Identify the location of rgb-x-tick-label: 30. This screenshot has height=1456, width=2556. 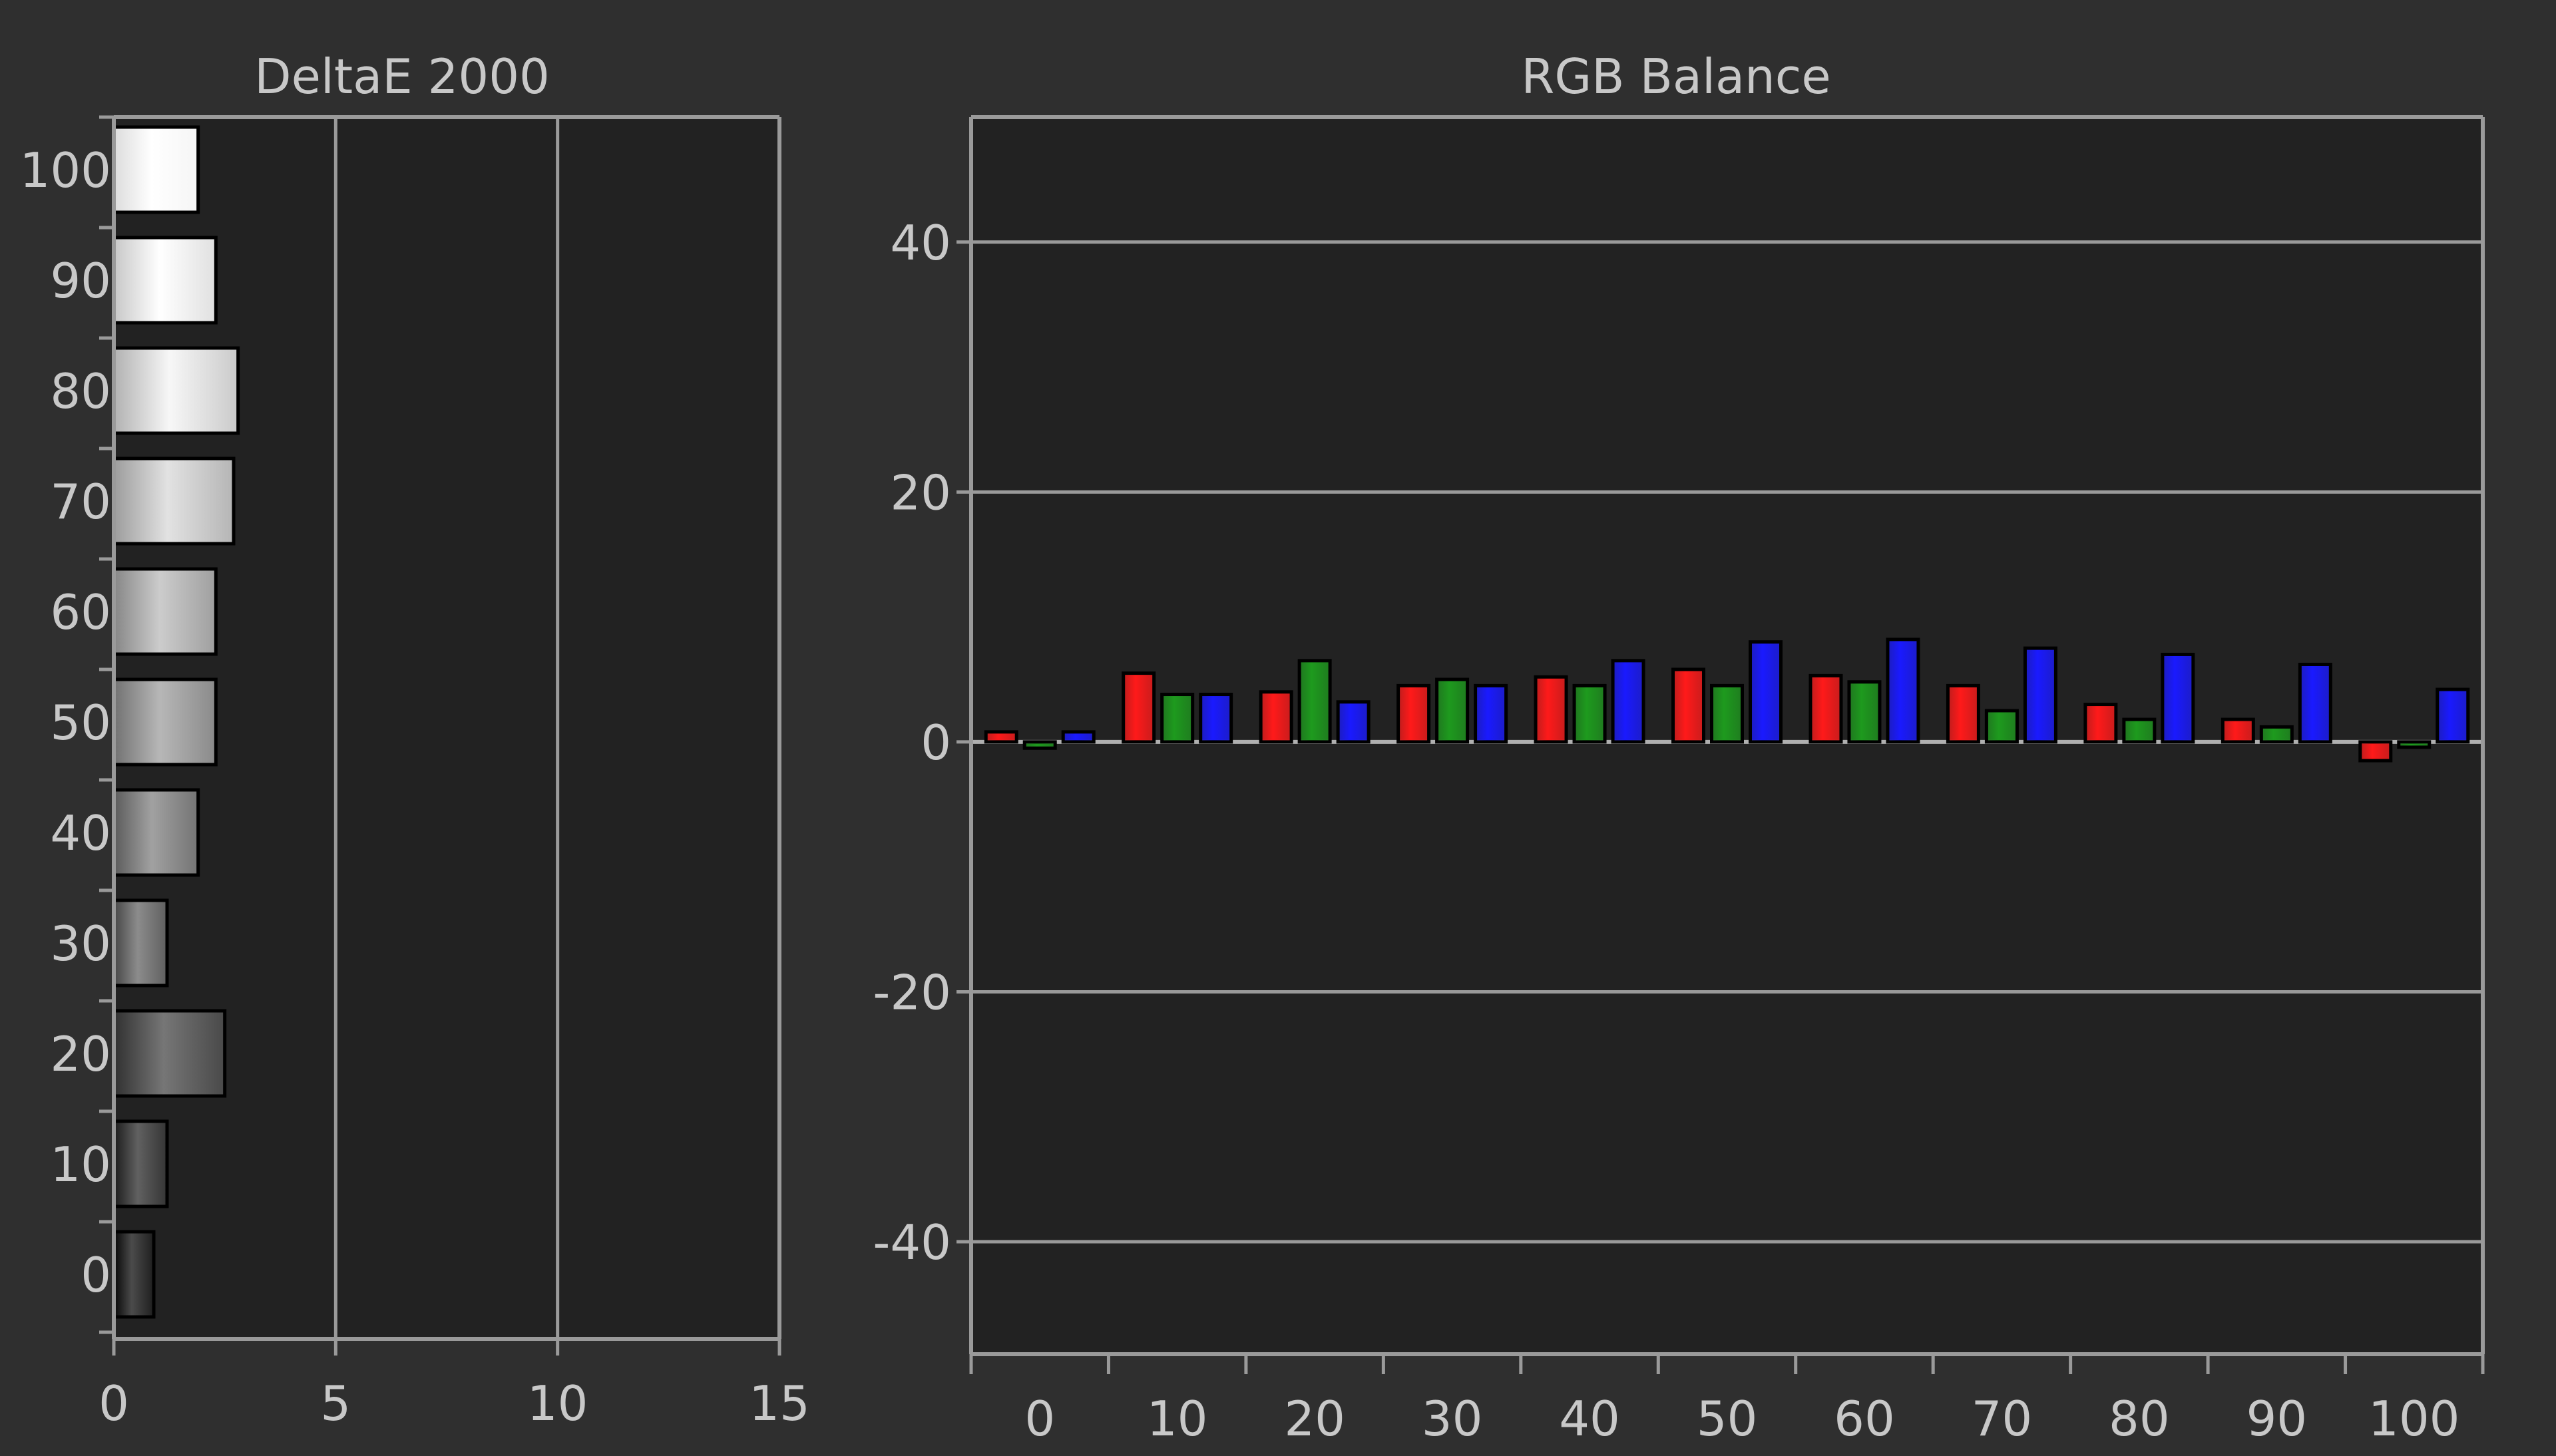
(1452, 1419).